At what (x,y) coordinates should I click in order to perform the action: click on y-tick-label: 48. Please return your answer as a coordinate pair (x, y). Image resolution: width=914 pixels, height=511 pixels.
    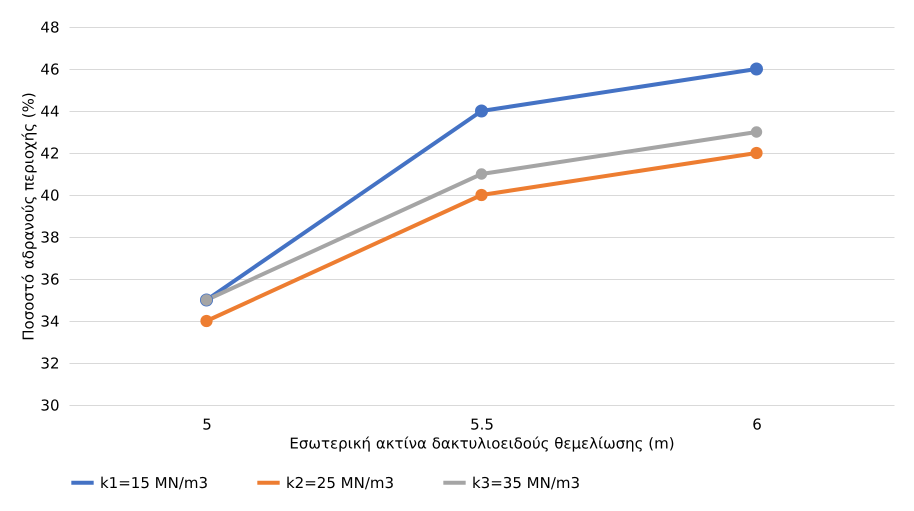
    Looking at the image, I should click on (50, 27).